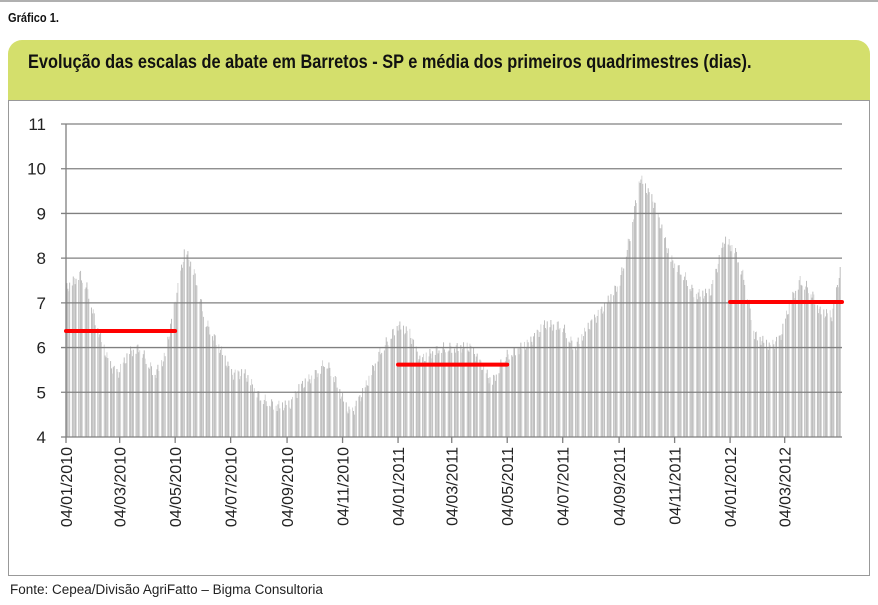  I want to click on x-tick-label: 04/05/2010, so click(176, 487).